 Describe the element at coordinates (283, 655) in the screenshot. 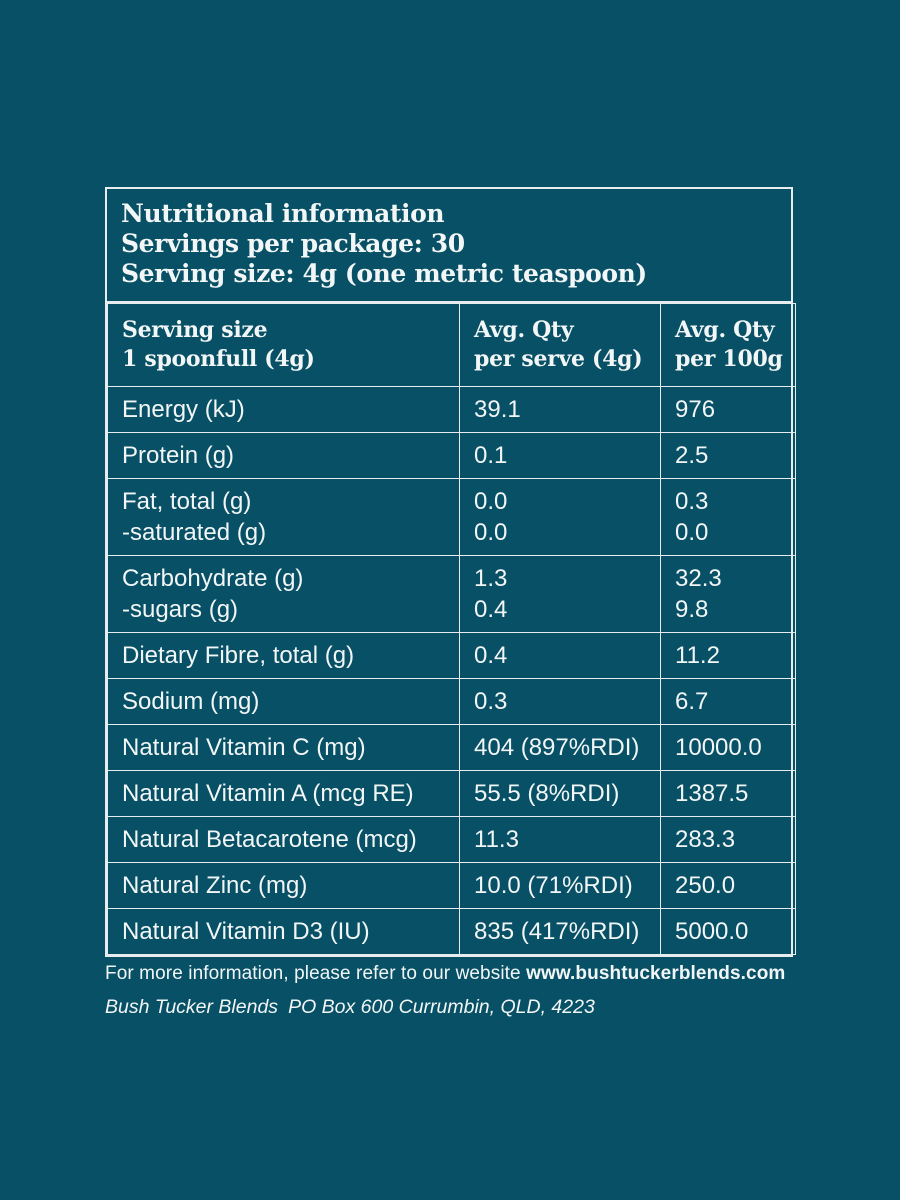

I see `cell-label: Dietary Fibre, total (g)` at that location.